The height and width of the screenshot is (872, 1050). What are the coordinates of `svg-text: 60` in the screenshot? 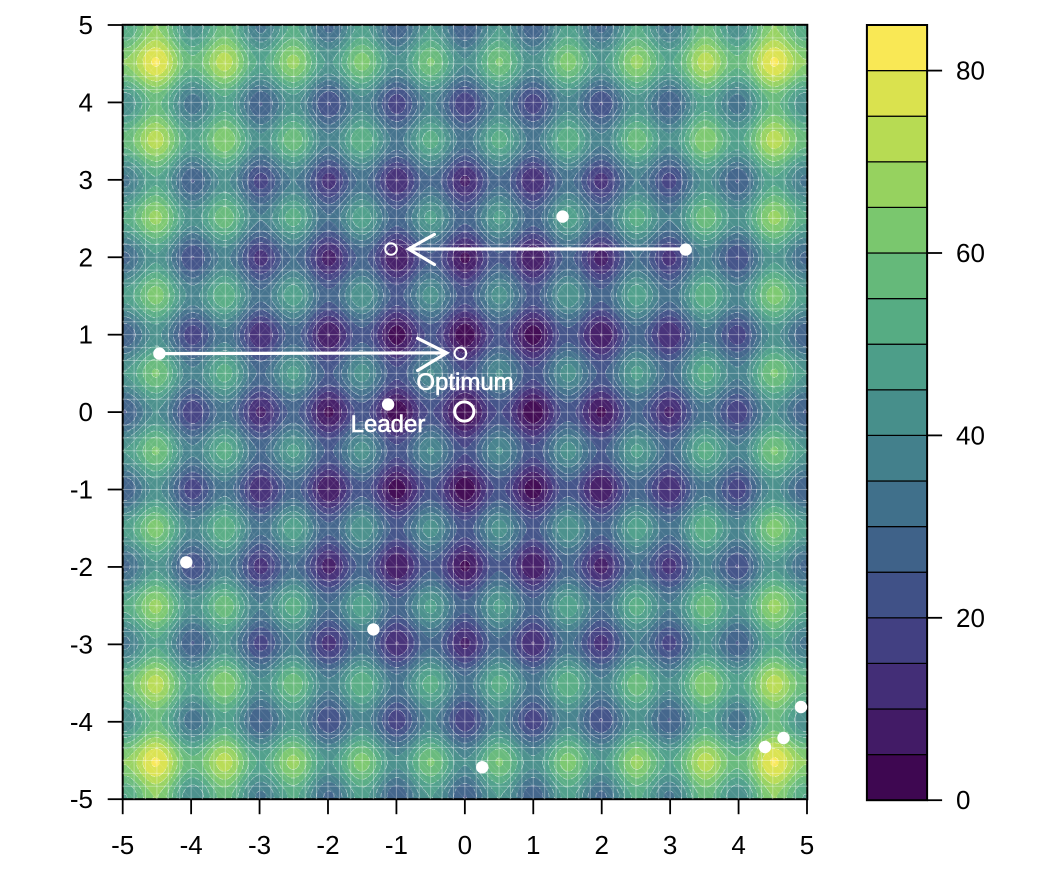 It's located at (970, 253).